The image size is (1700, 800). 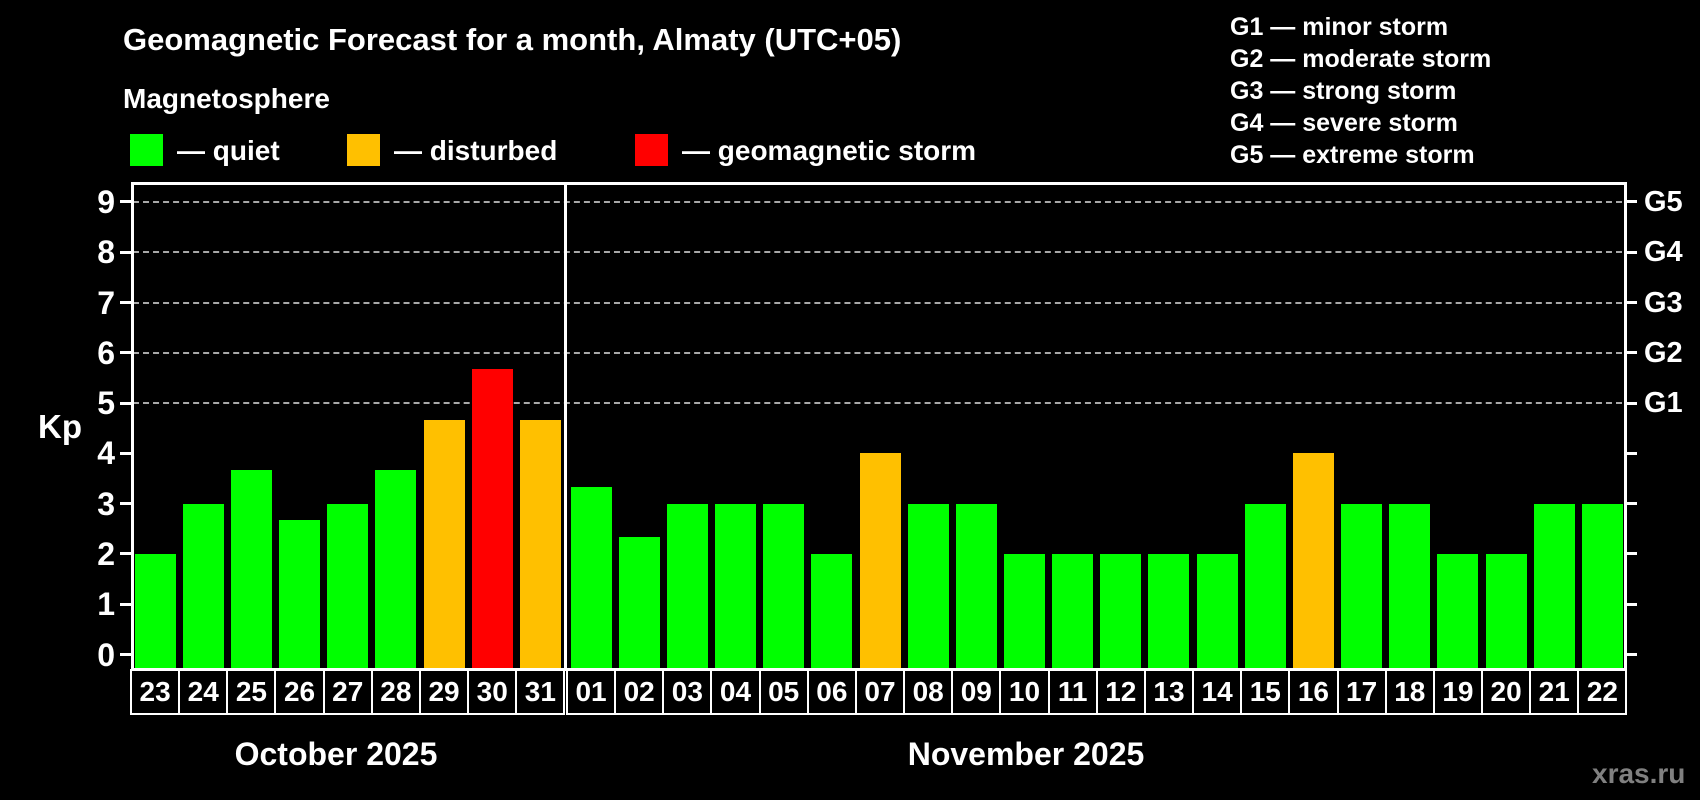 What do you see at coordinates (492, 692) in the screenshot?
I see `date-box-30: 30` at bounding box center [492, 692].